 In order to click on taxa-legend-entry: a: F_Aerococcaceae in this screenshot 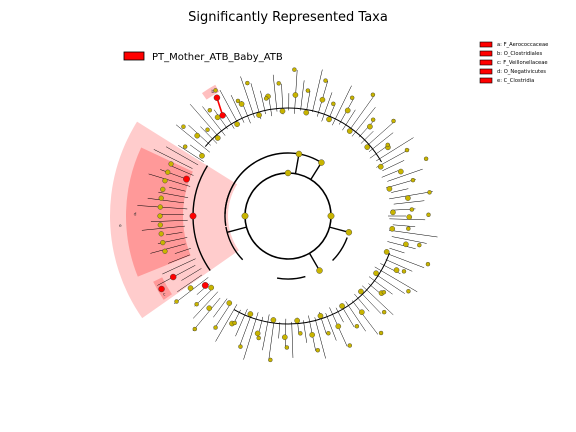, I will do `click(522, 45)`.